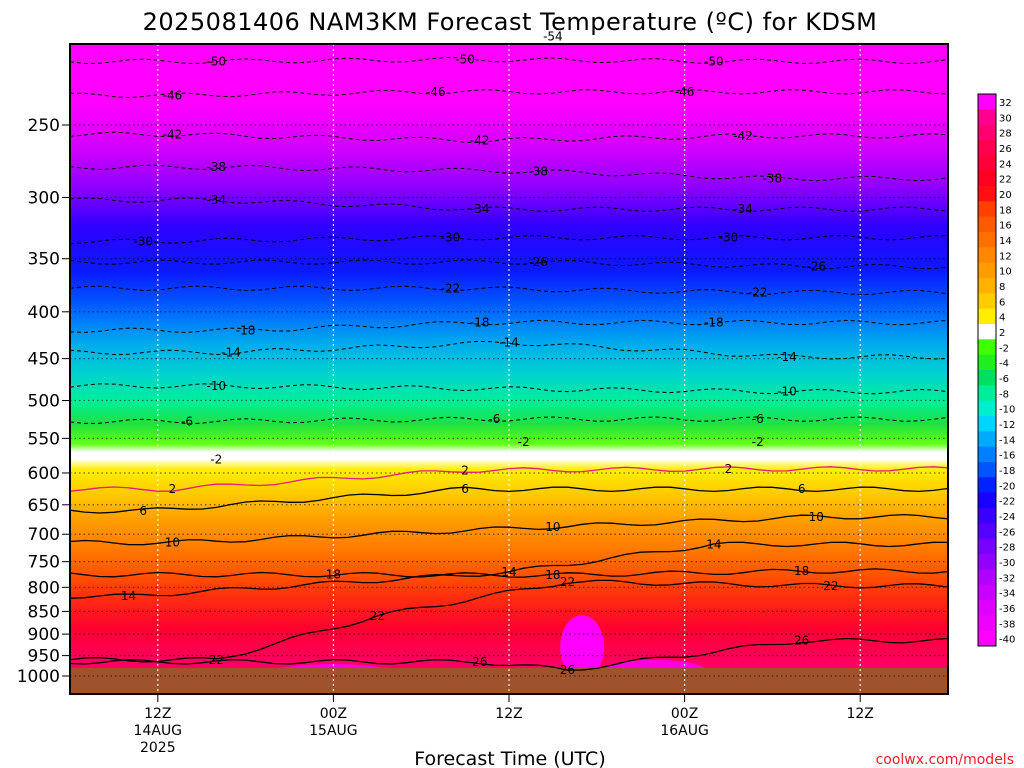 This screenshot has width=1024, height=768. What do you see at coordinates (1007, 440) in the screenshot?
I see `colorbar-label: -14` at bounding box center [1007, 440].